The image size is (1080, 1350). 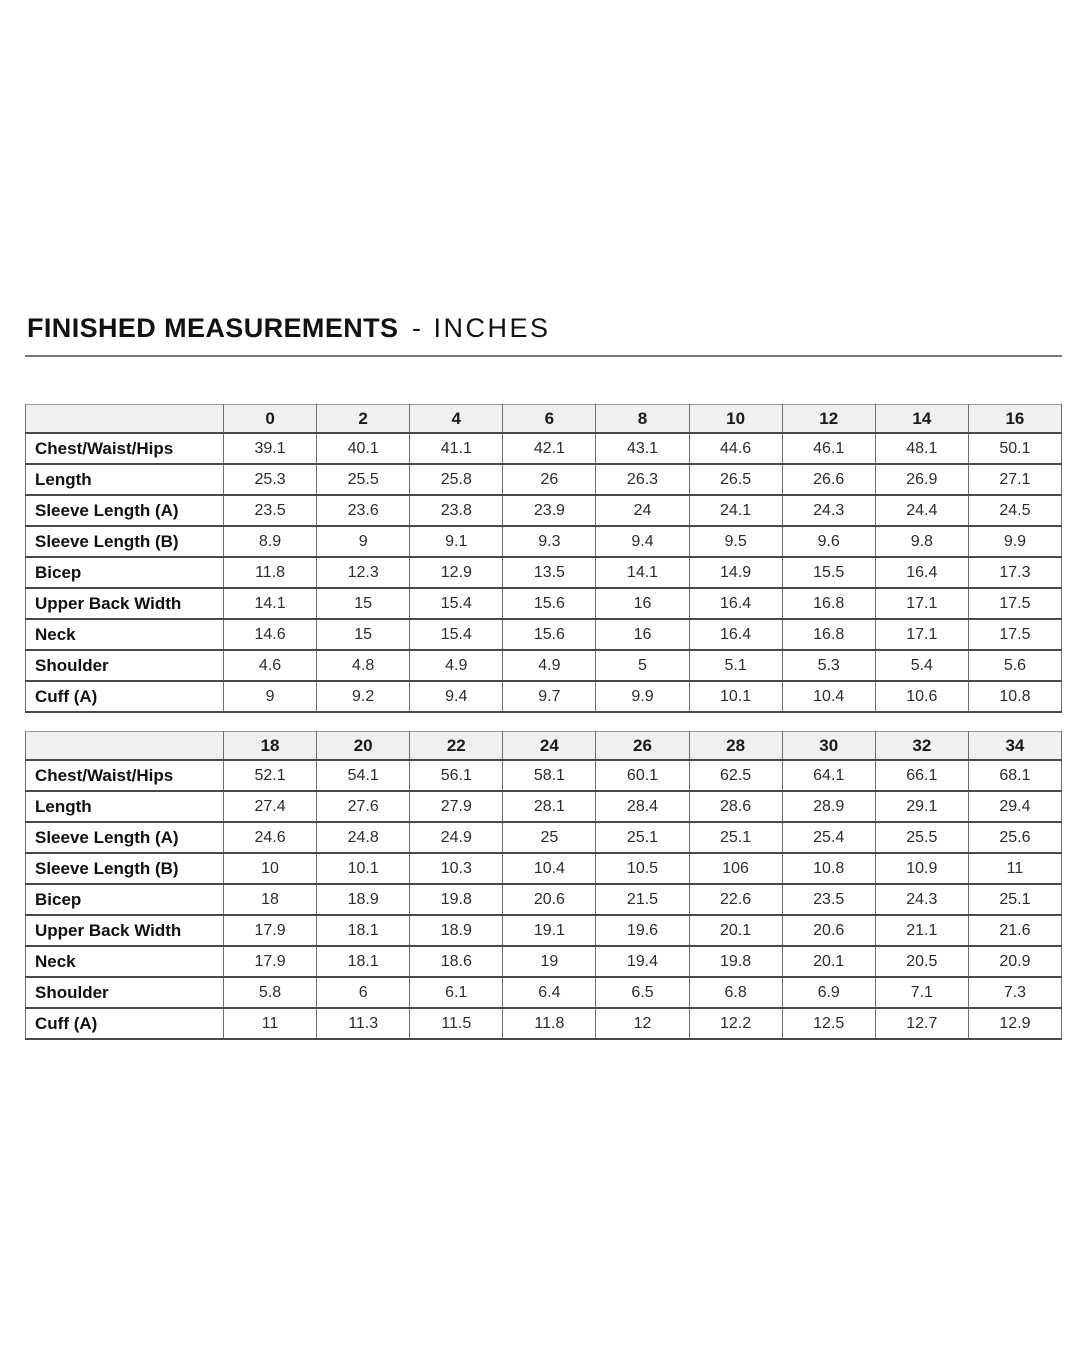 What do you see at coordinates (363, 837) in the screenshot?
I see `measurement-value-cell: 24.8` at bounding box center [363, 837].